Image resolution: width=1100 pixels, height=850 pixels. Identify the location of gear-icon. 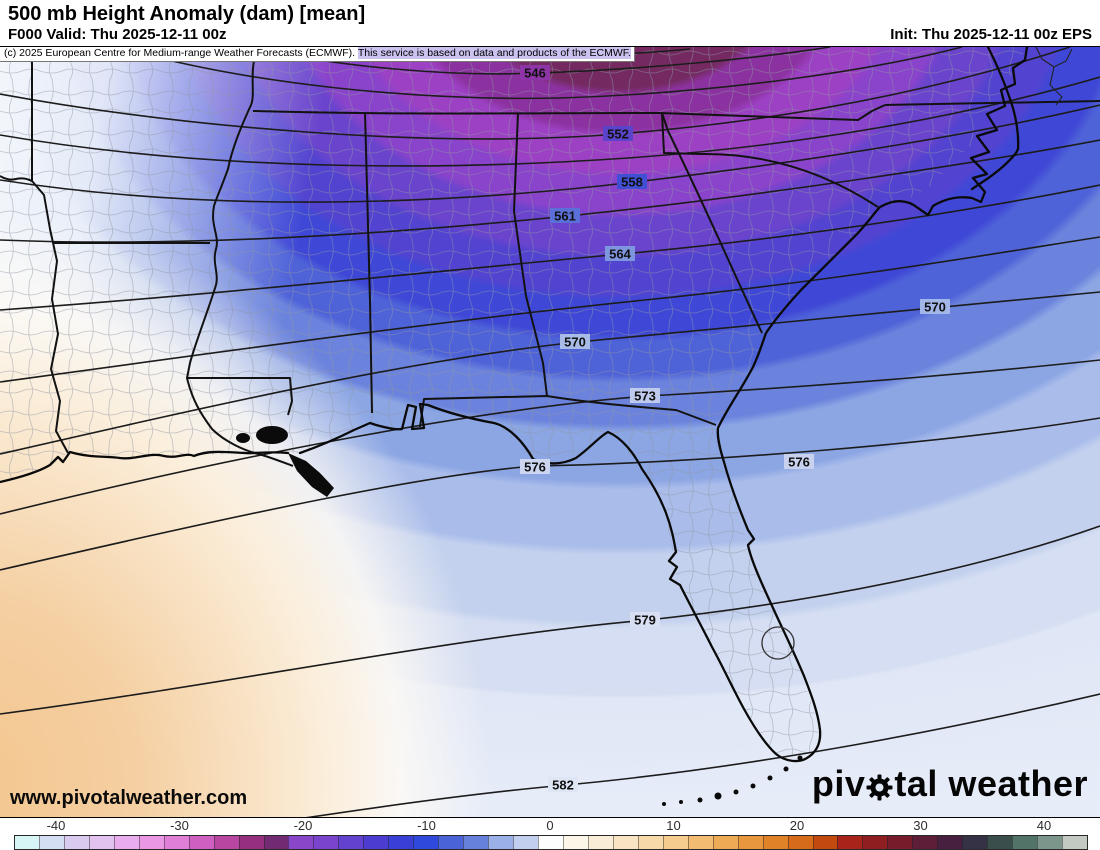
(879, 787).